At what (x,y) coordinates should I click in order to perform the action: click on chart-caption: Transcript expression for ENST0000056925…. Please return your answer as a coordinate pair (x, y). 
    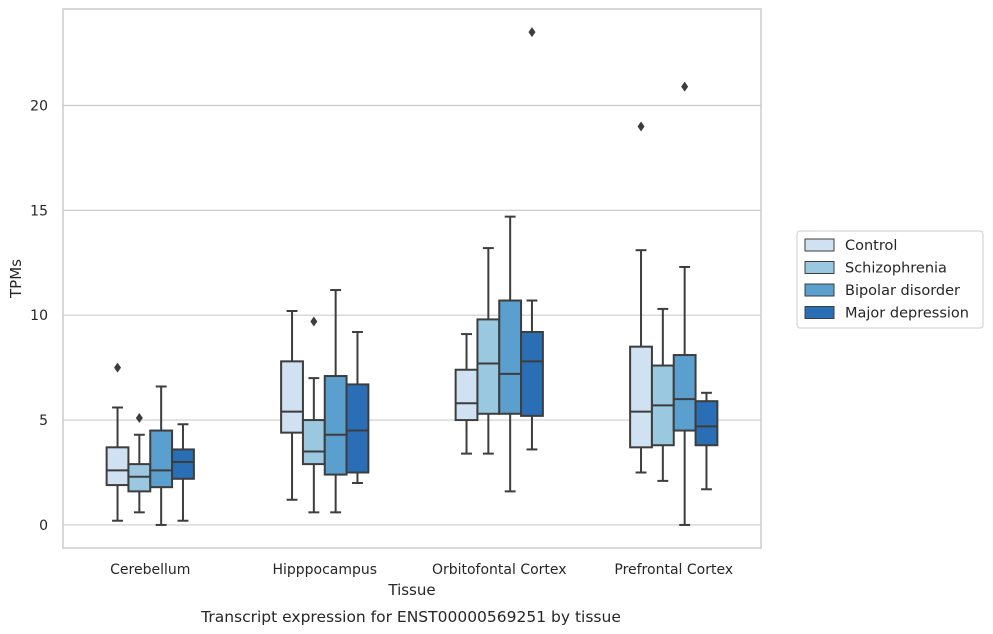
    Looking at the image, I should click on (410, 617).